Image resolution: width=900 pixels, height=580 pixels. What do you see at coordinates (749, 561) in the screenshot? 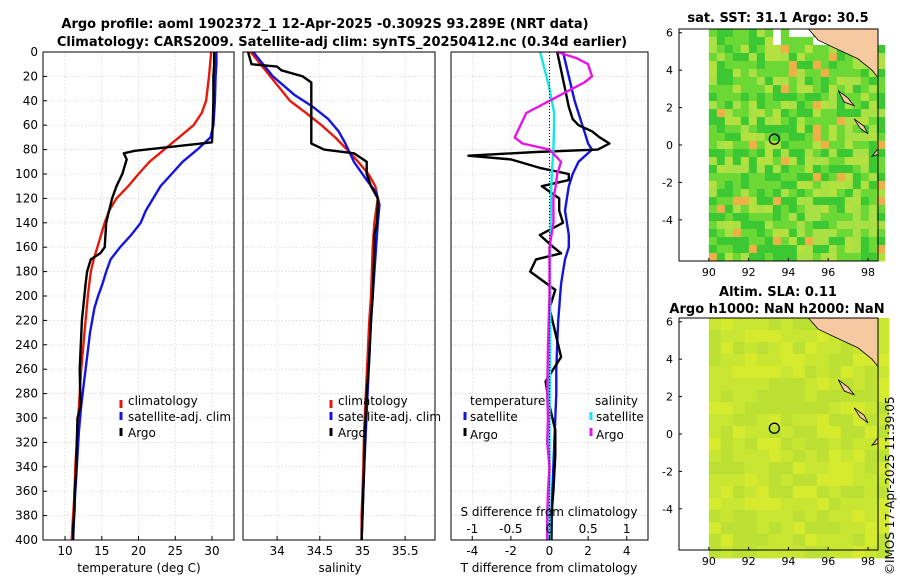
I see `map-x-tick-label: 92` at bounding box center [749, 561].